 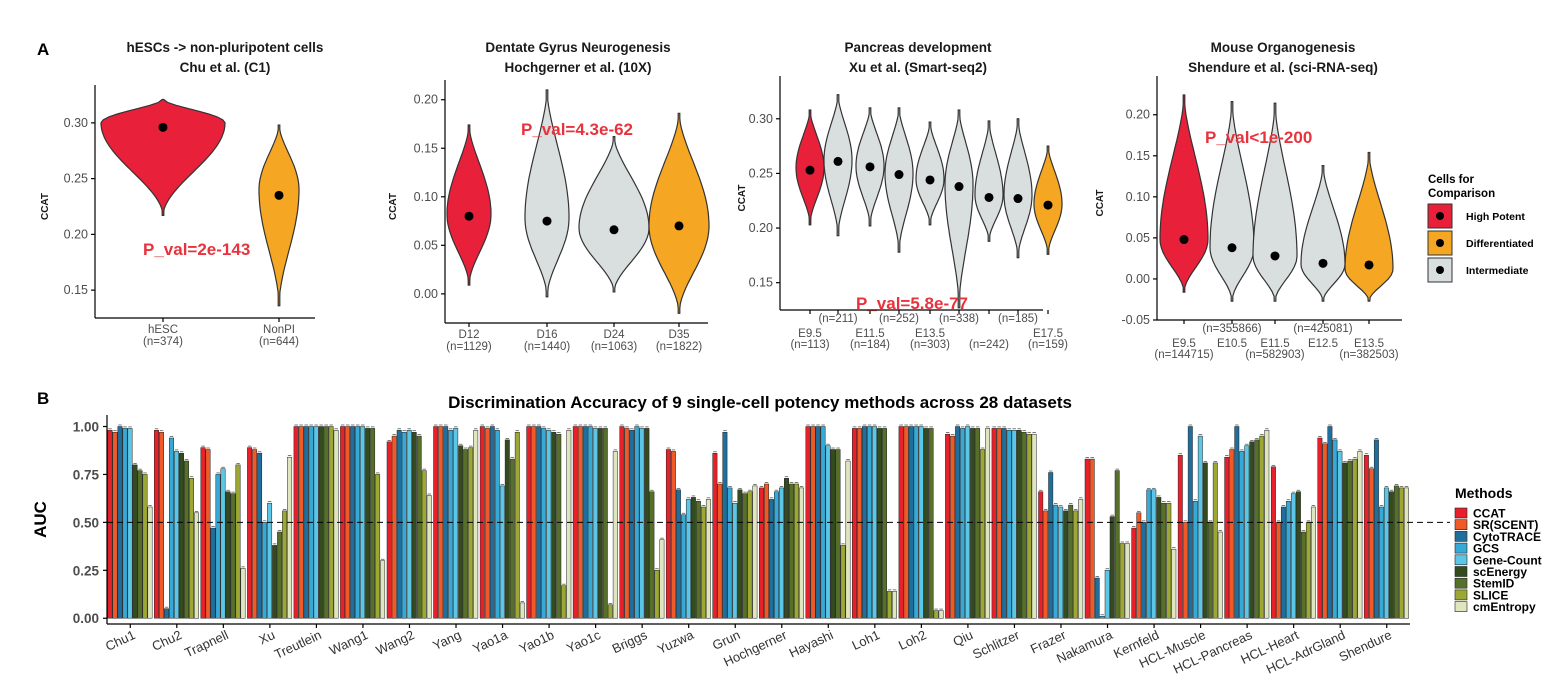 What do you see at coordinates (918, 47) in the screenshot?
I see `chart-title-line1: Pancreas development` at bounding box center [918, 47].